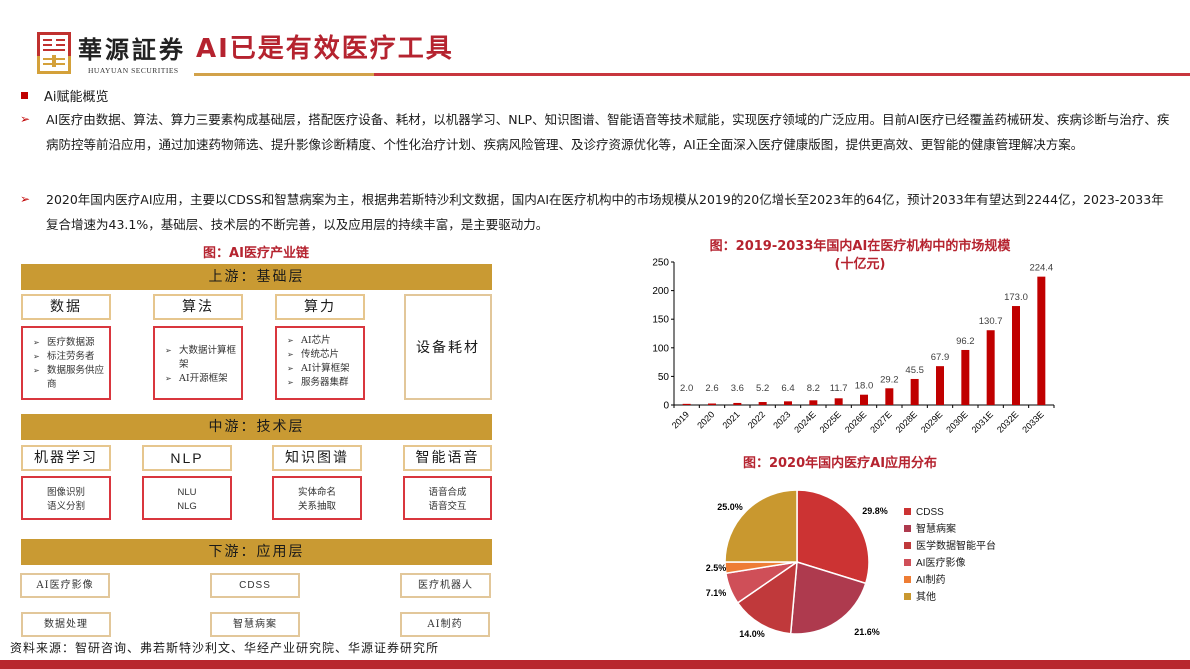 Image resolution: width=1190 pixels, height=669 pixels. I want to click on upstream-equipment-box: 设备耗材, so click(448, 347).